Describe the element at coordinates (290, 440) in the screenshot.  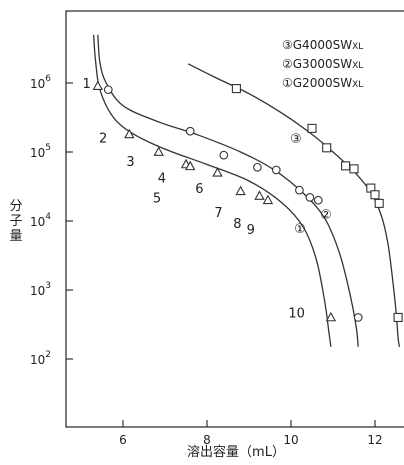
I see `x-tick-label: 10` at that location.